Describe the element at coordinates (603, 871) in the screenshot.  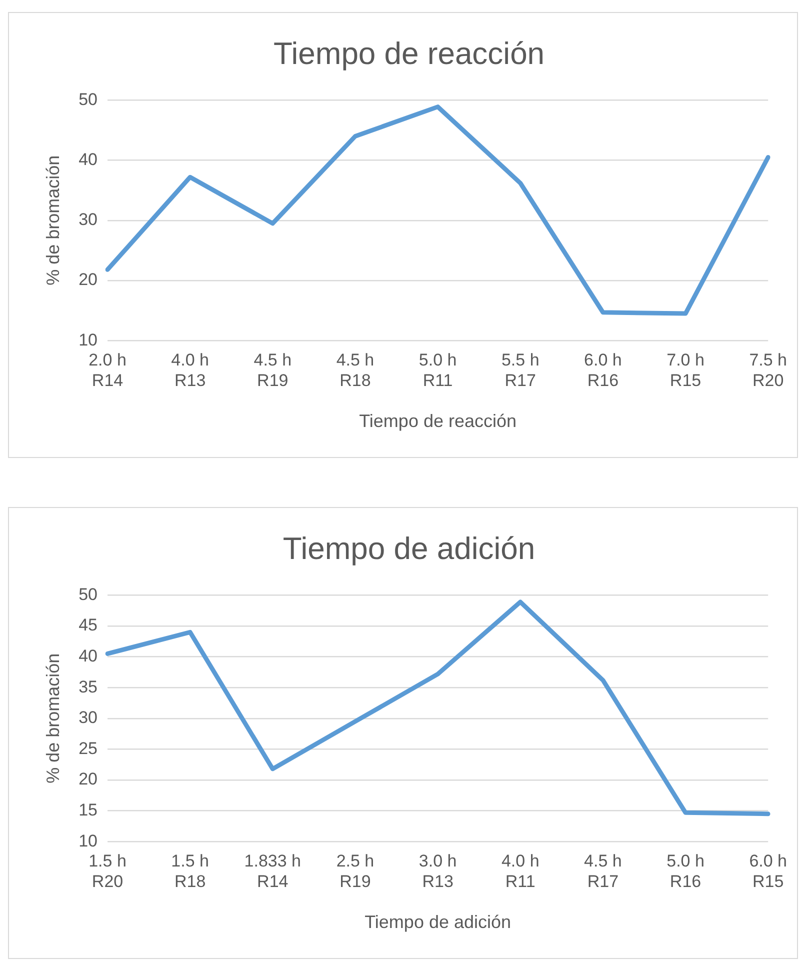
I see `x-tick-label: 4.5 h R17` at that location.